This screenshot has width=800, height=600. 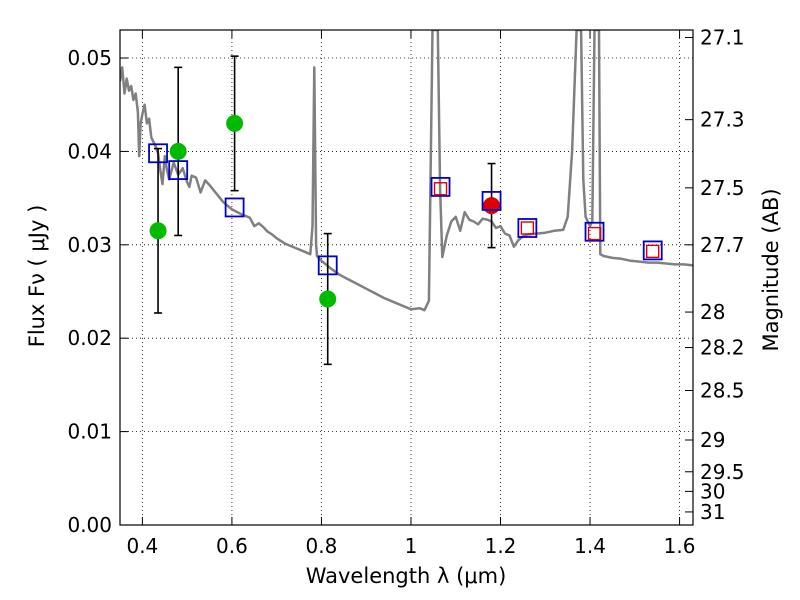 I want to click on y-tick-label: 0.02, so click(x=89, y=338).